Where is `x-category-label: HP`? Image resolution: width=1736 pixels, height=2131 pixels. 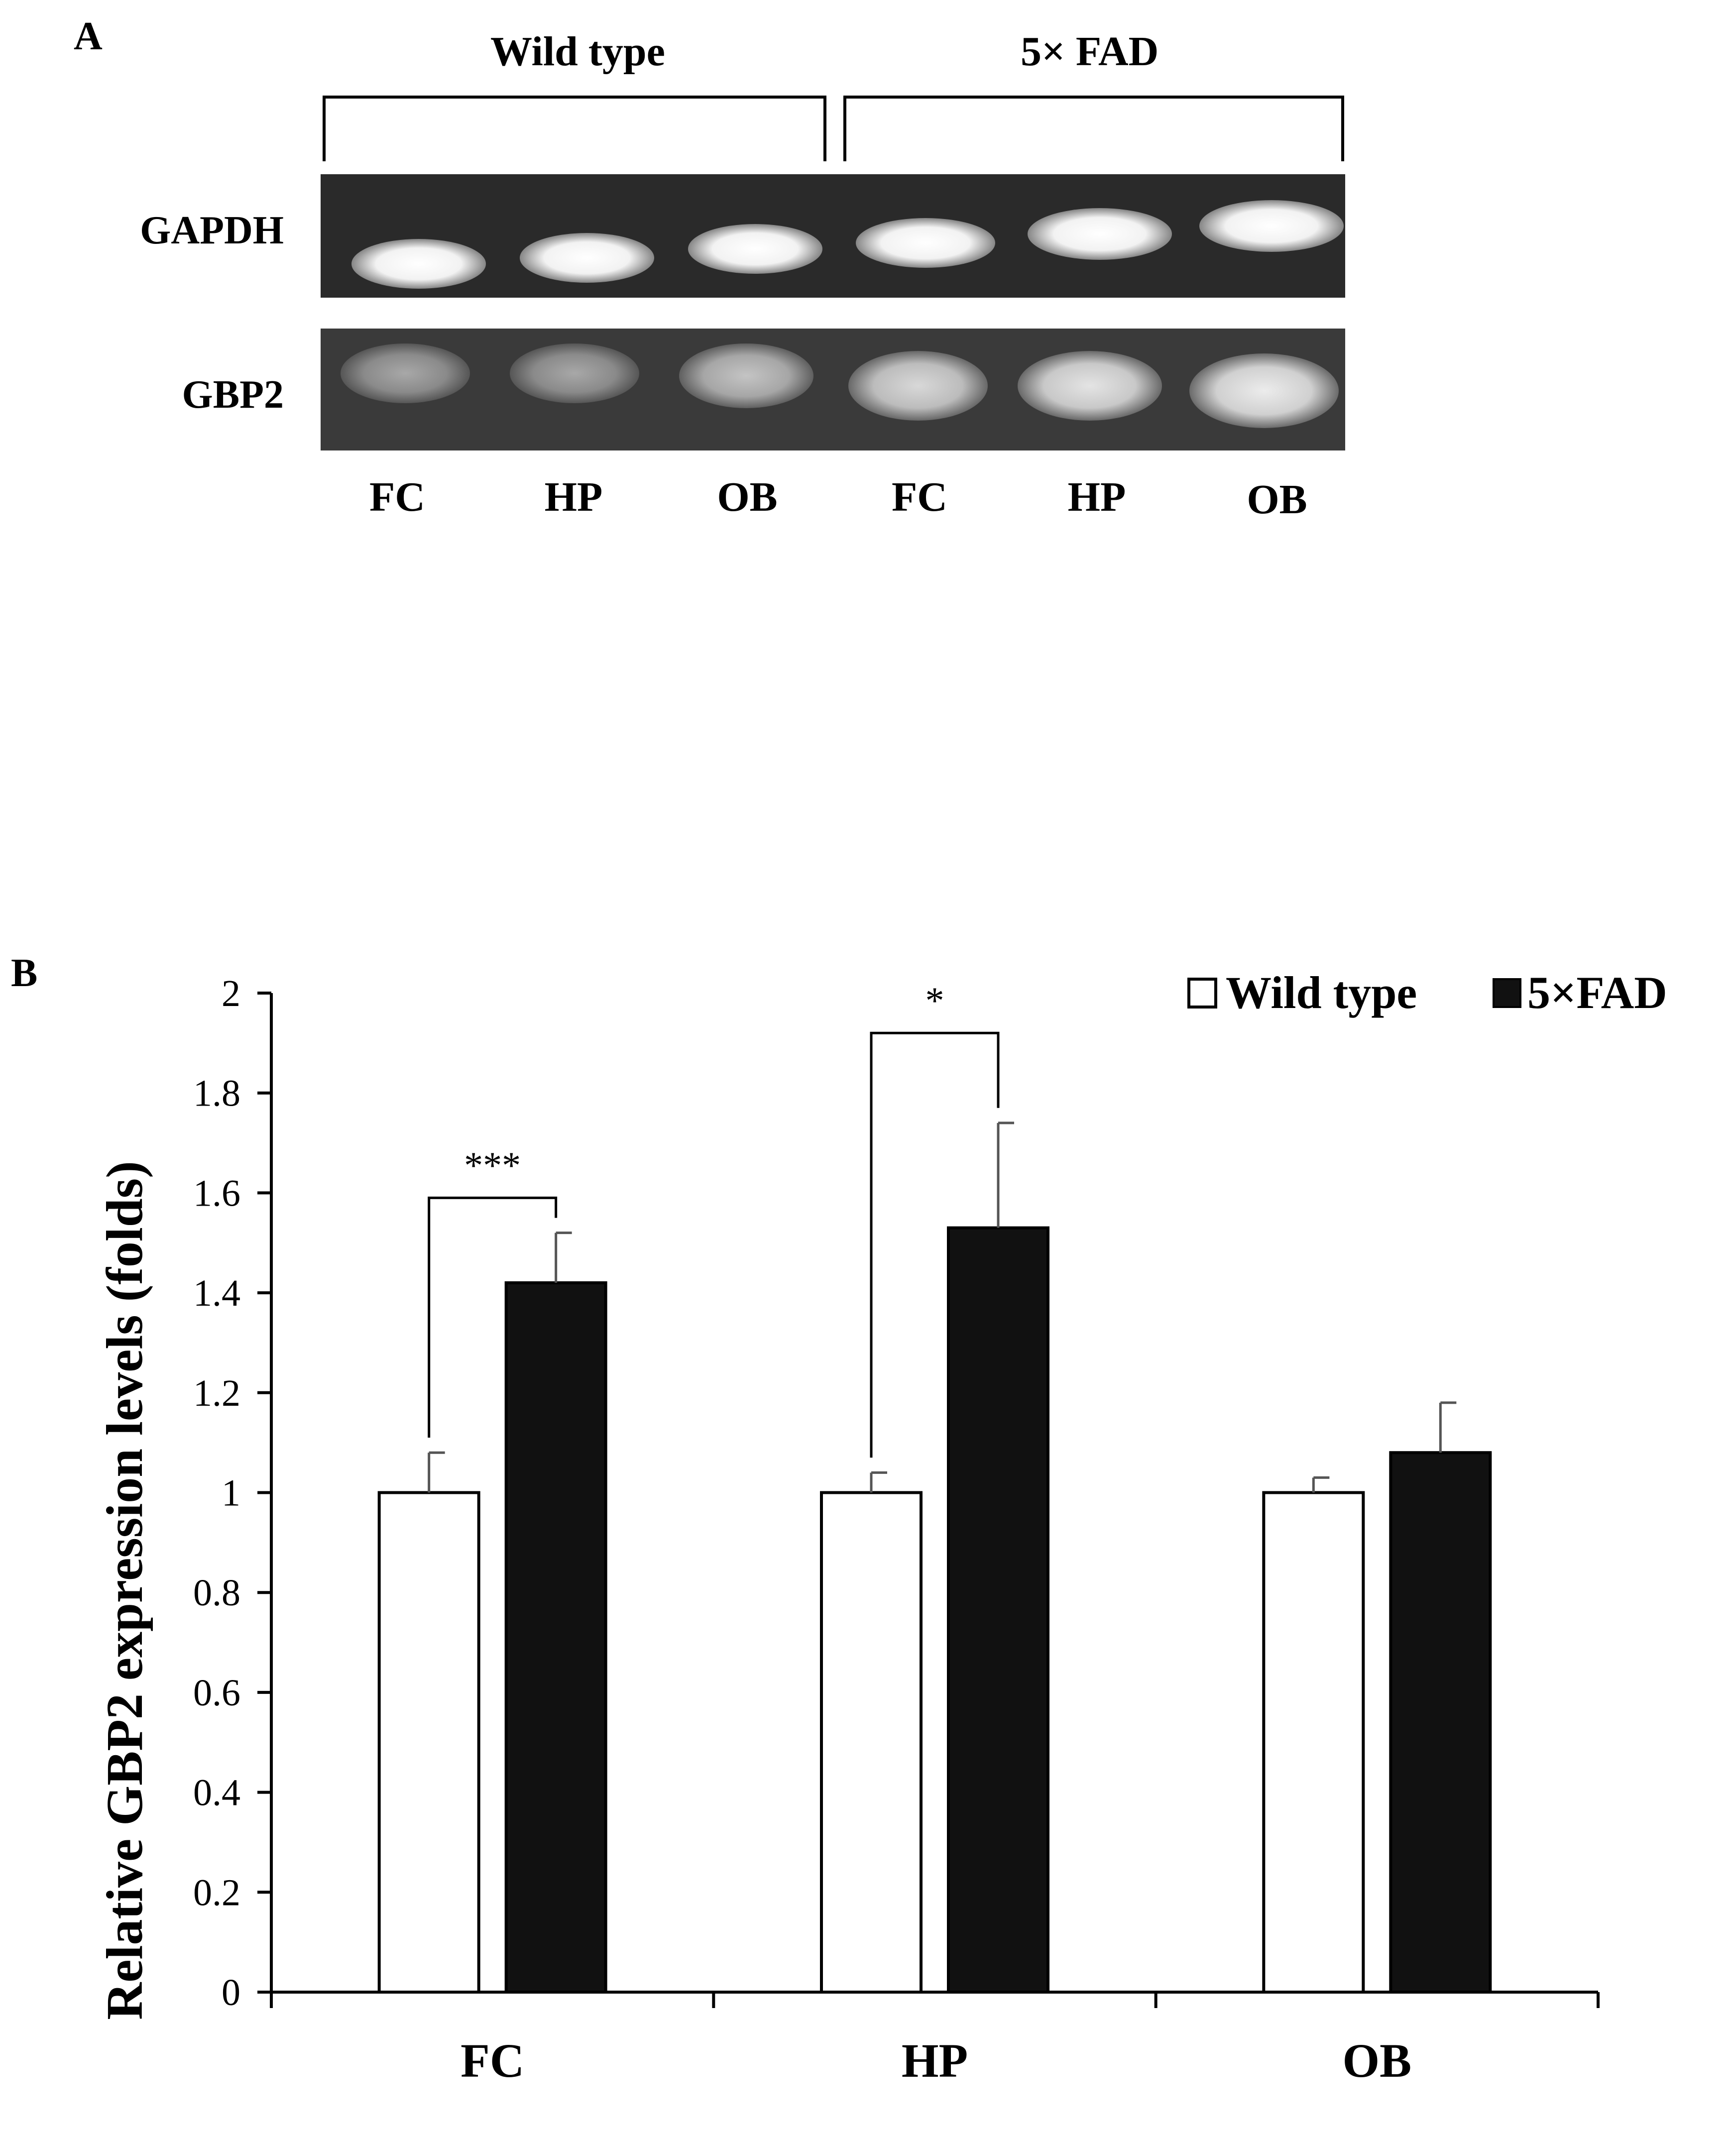
x-category-label: HP is located at coordinates (935, 2060).